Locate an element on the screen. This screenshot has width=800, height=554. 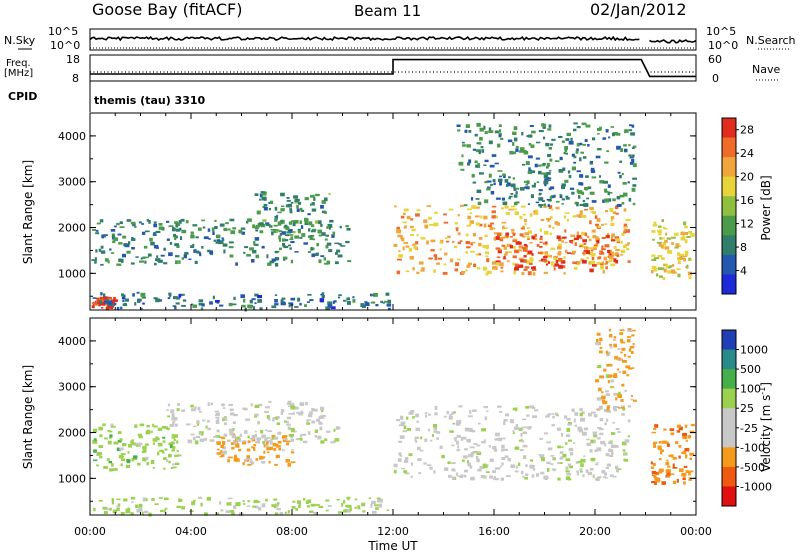
power-cell-r7 is located at coordinates (689, 259).